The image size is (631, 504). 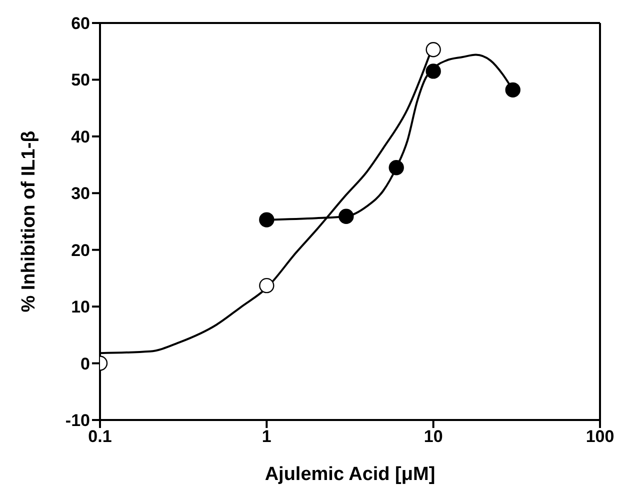 What do you see at coordinates (85, 364) in the screenshot?
I see `y-tick-label: 0` at bounding box center [85, 364].